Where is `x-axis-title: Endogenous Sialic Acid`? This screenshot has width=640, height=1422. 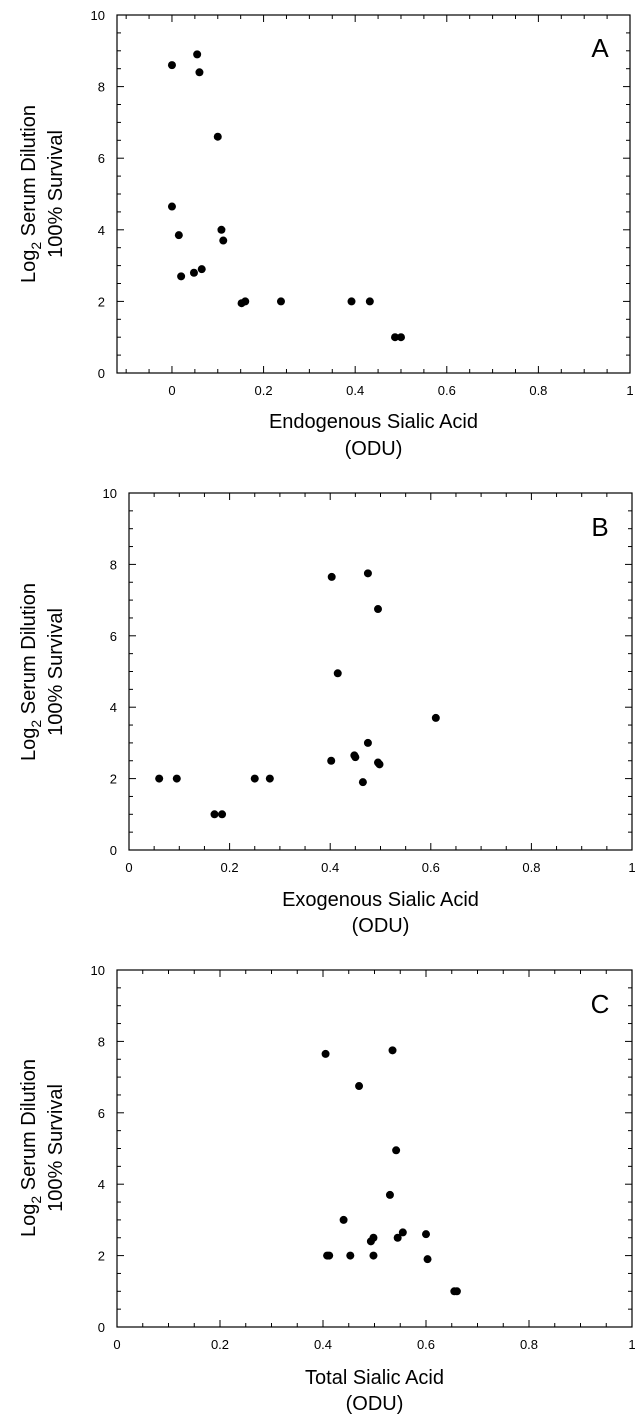 x-axis-title: Endogenous Sialic Acid is located at coordinates (373, 422).